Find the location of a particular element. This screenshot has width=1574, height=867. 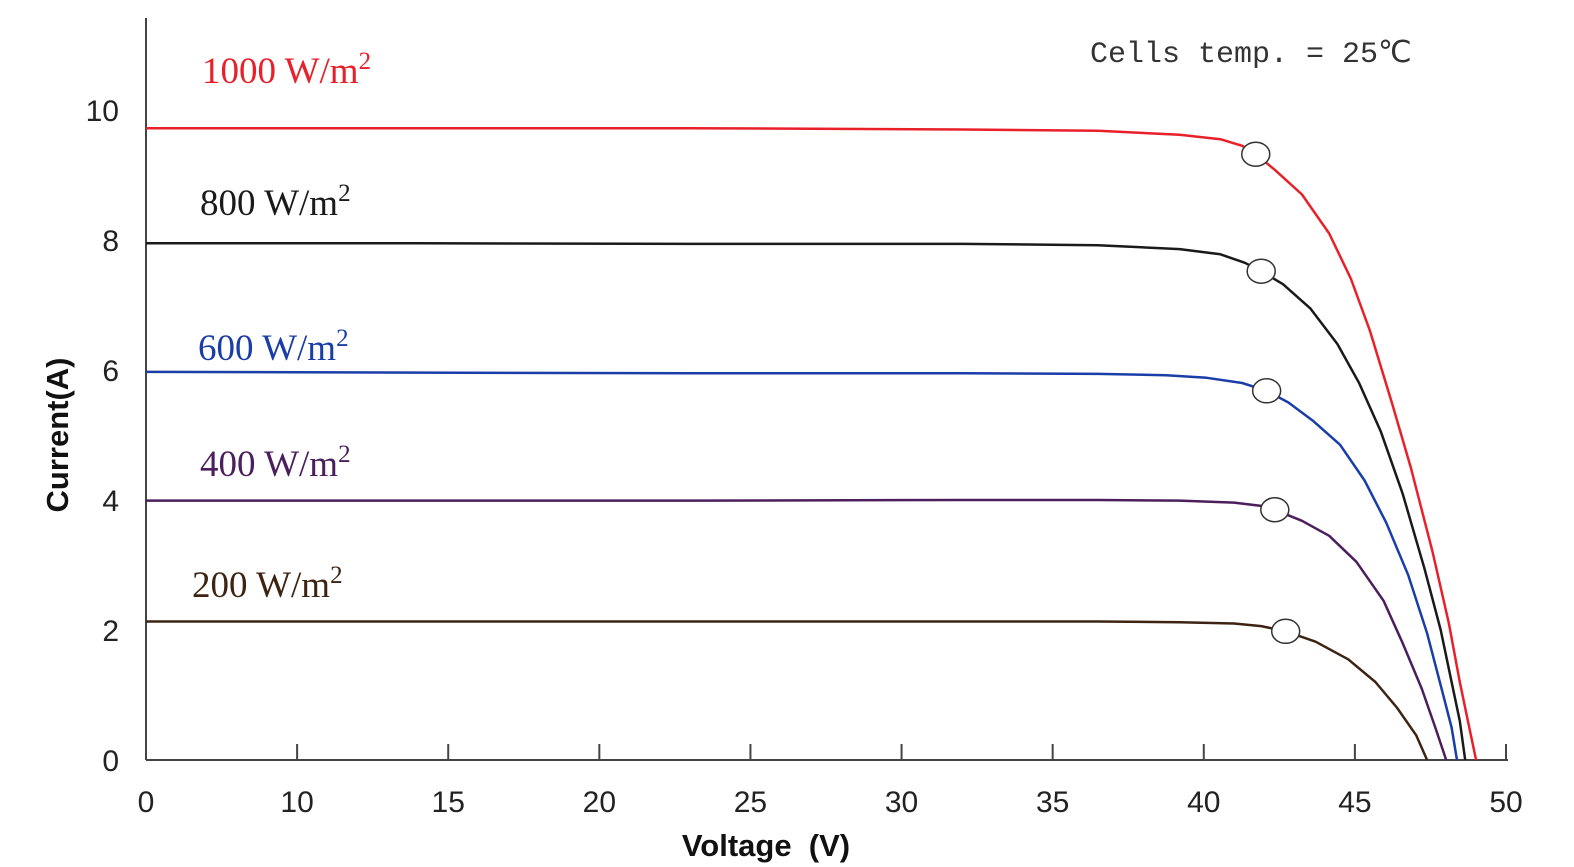

series-label-3: 400 W/m2 is located at coordinates (275, 463).